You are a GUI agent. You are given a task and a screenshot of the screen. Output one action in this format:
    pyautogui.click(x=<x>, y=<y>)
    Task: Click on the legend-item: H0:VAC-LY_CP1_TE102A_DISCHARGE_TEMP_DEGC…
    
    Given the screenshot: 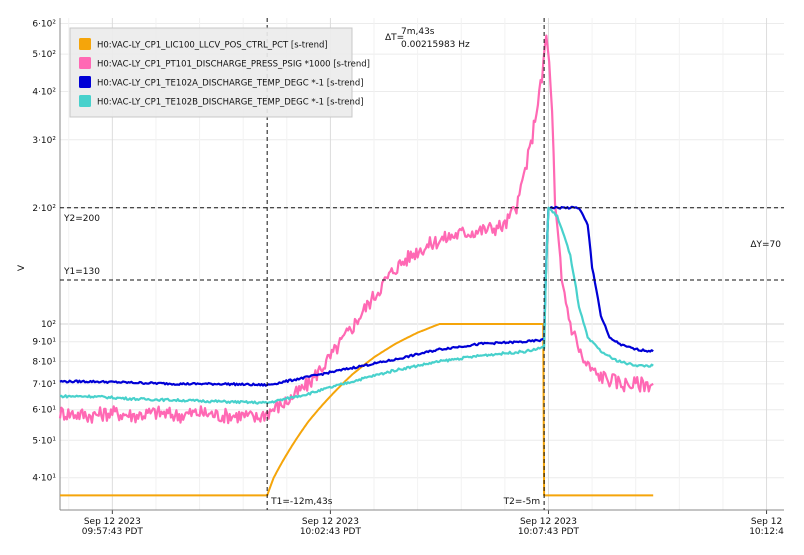 What is the action you would take?
    pyautogui.click(x=221, y=82)
    